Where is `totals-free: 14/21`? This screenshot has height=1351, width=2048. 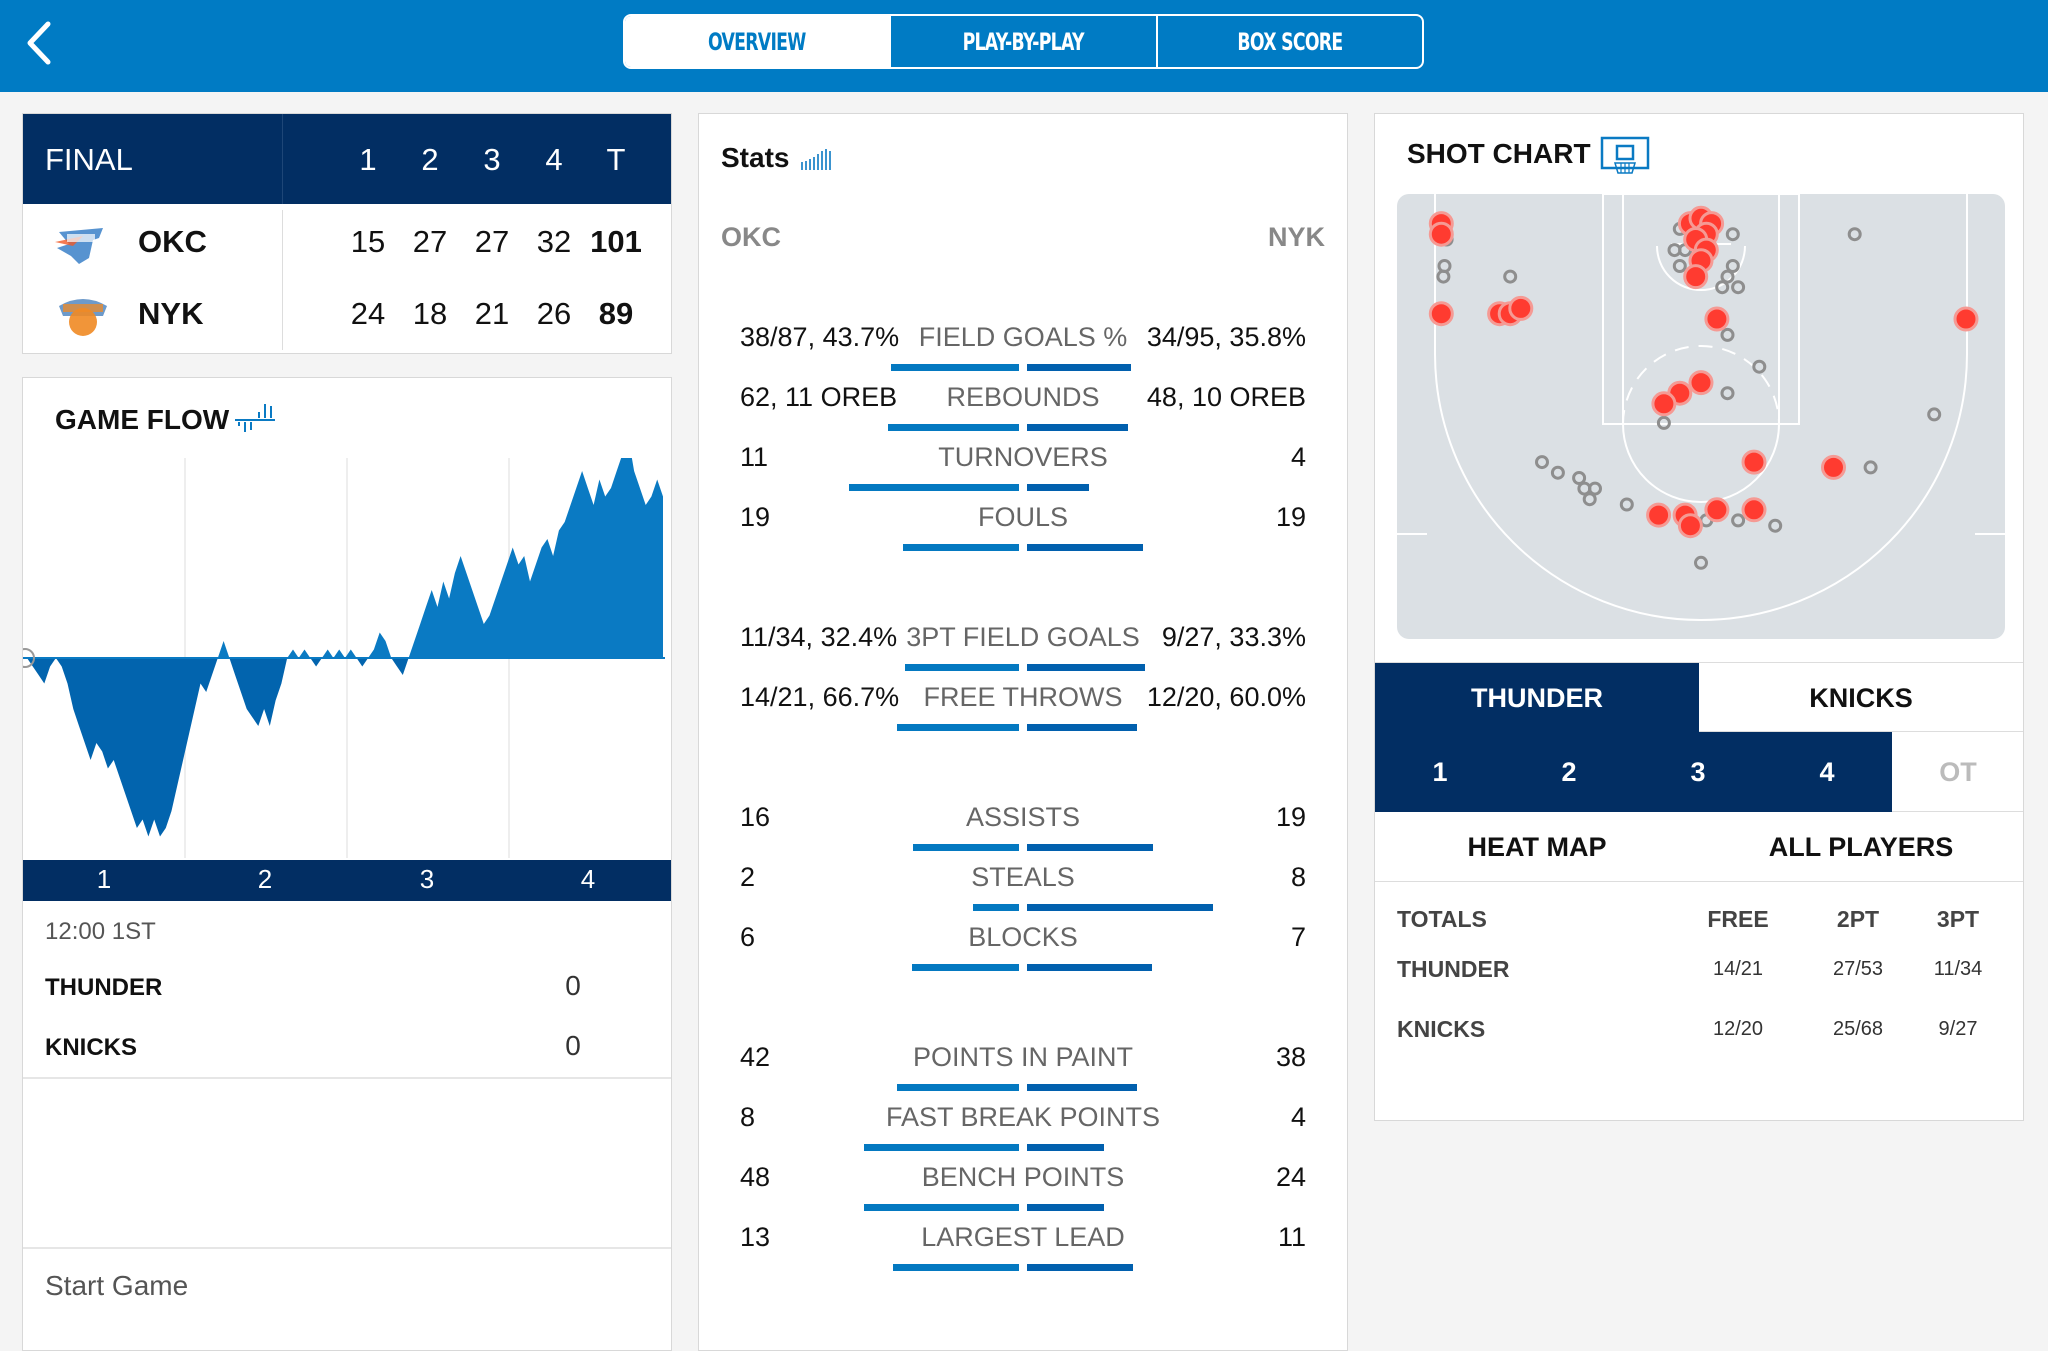 totals-free: 14/21 is located at coordinates (1738, 969).